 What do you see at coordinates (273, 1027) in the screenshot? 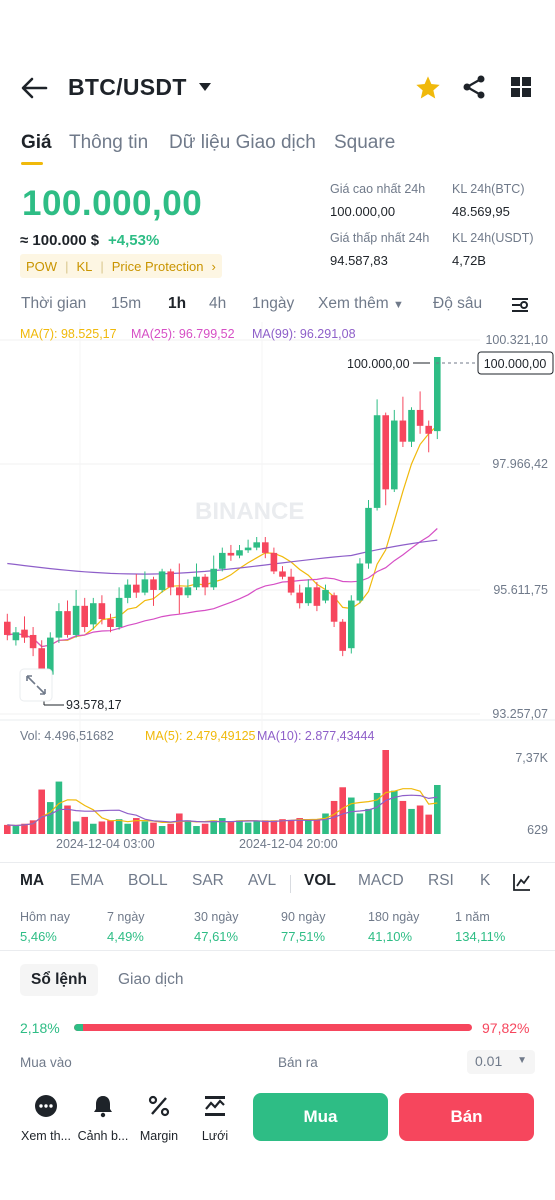
I see `buy-sell-ratio-bar` at bounding box center [273, 1027].